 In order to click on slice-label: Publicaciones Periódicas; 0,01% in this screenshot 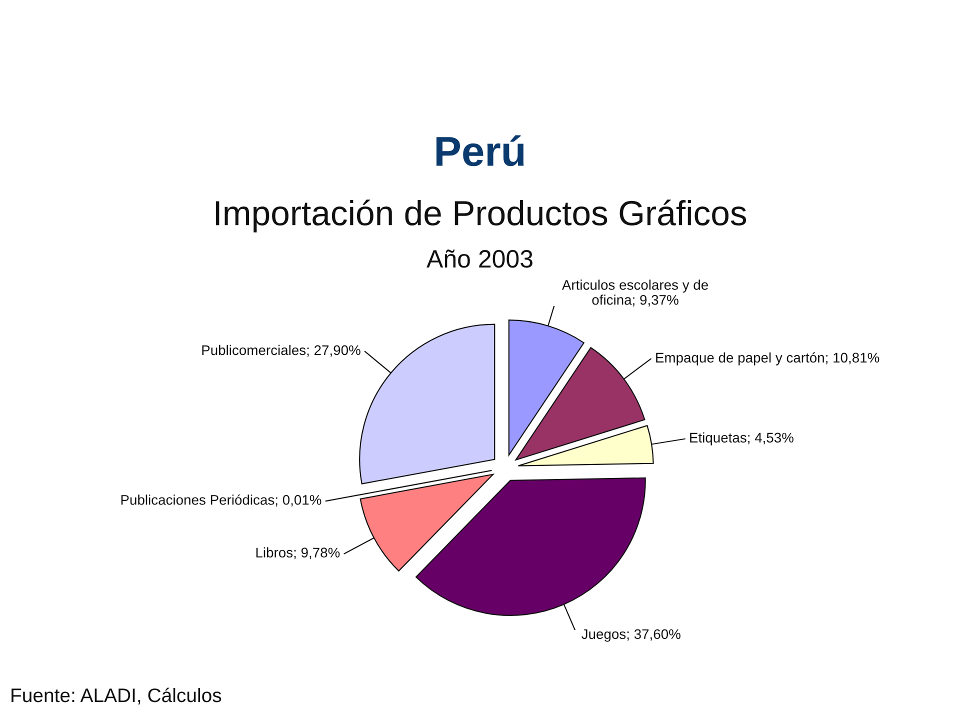, I will do `click(221, 500)`.